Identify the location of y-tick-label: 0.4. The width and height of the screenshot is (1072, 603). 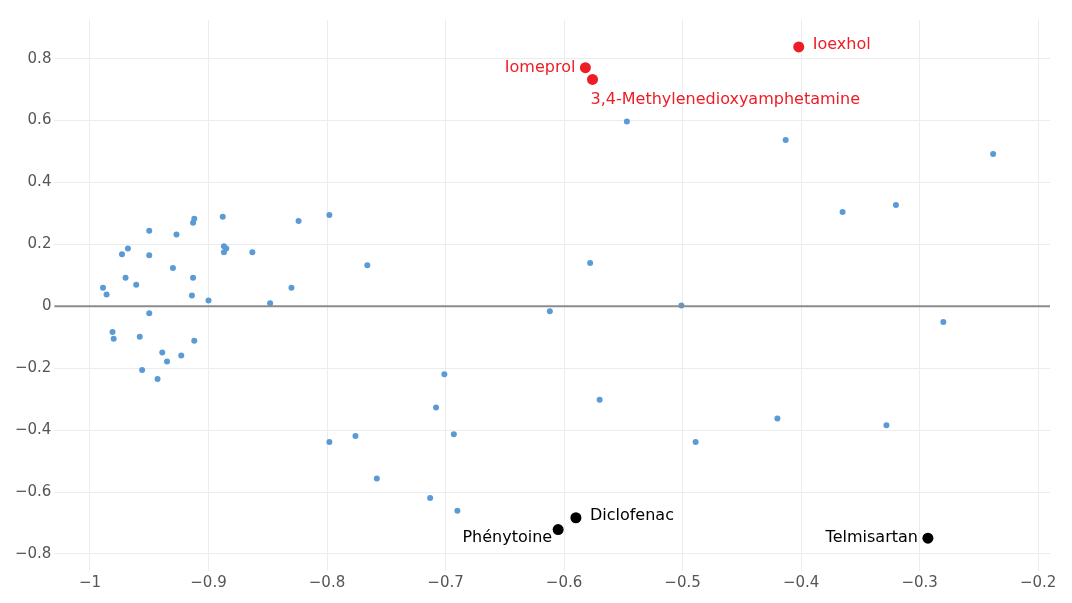
(39, 181).